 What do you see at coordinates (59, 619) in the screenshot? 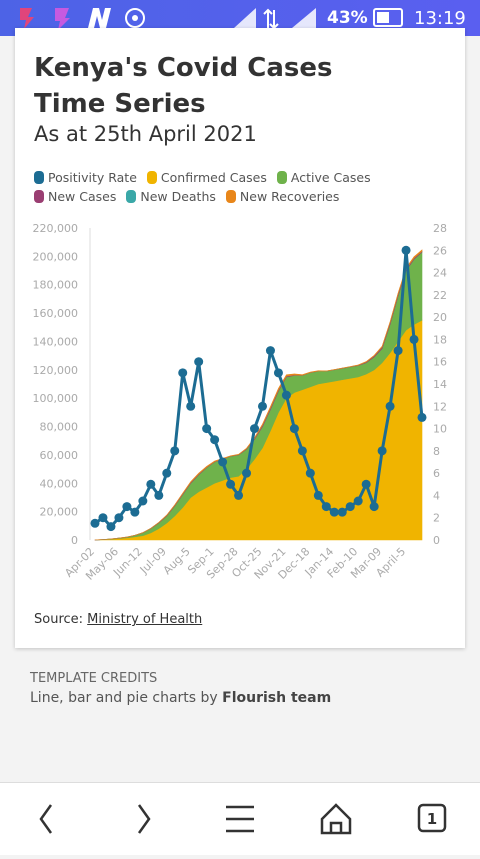
I see `source-label: Source:` at bounding box center [59, 619].